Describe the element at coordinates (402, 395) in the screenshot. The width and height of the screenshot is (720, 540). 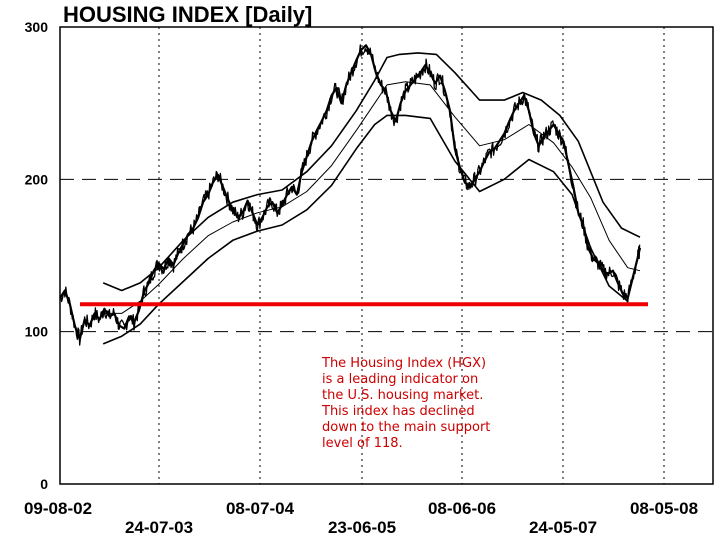
I see `annotation-line: the U.S. housing market.` at that location.